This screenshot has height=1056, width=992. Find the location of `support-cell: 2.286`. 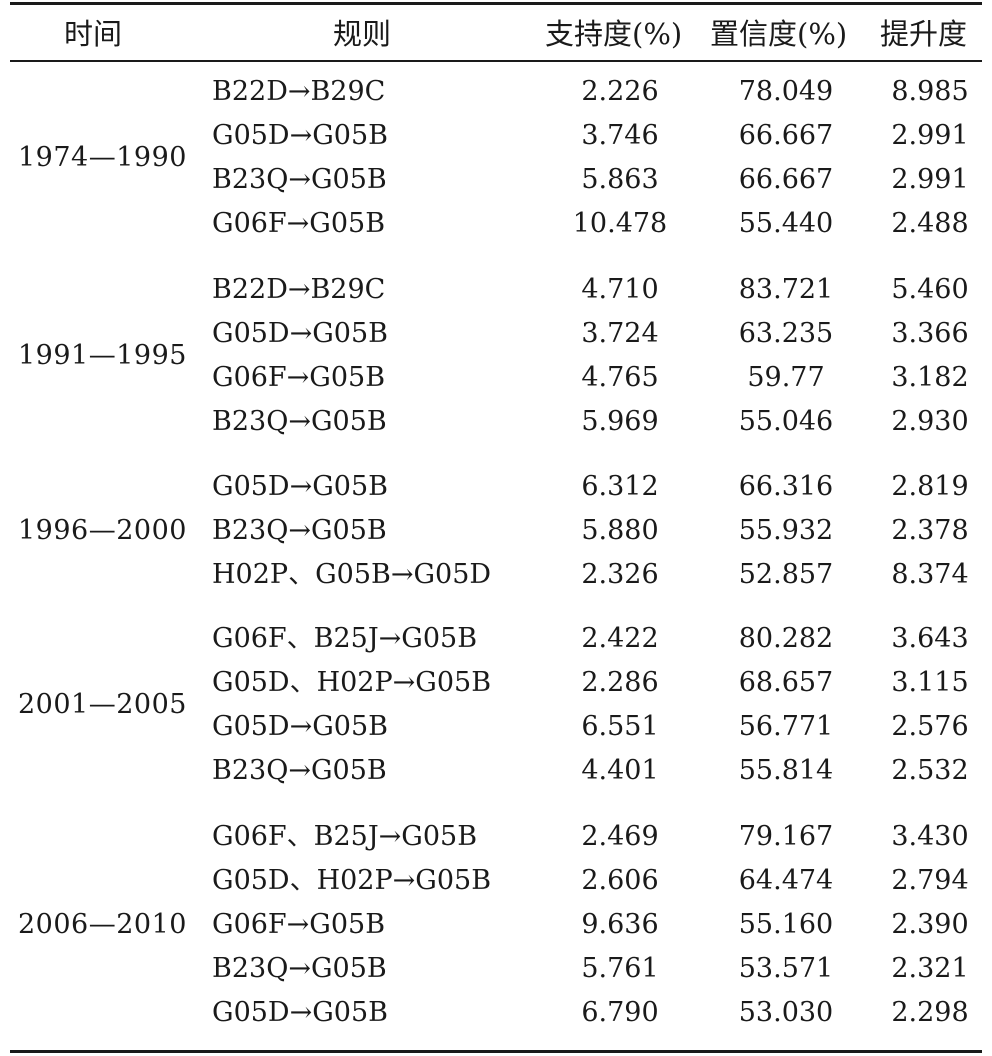

support-cell: 2.286 is located at coordinates (620, 682).